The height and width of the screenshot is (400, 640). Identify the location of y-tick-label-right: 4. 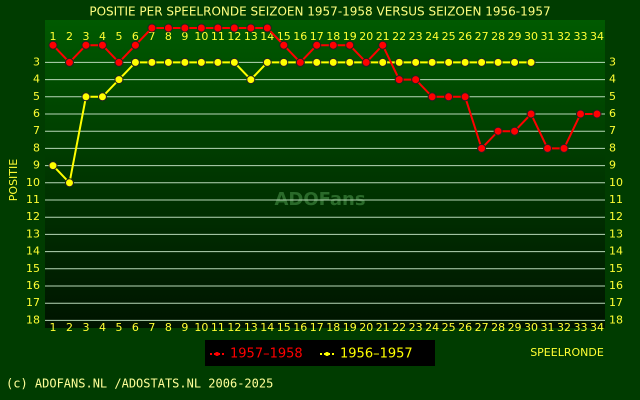
(612, 79).